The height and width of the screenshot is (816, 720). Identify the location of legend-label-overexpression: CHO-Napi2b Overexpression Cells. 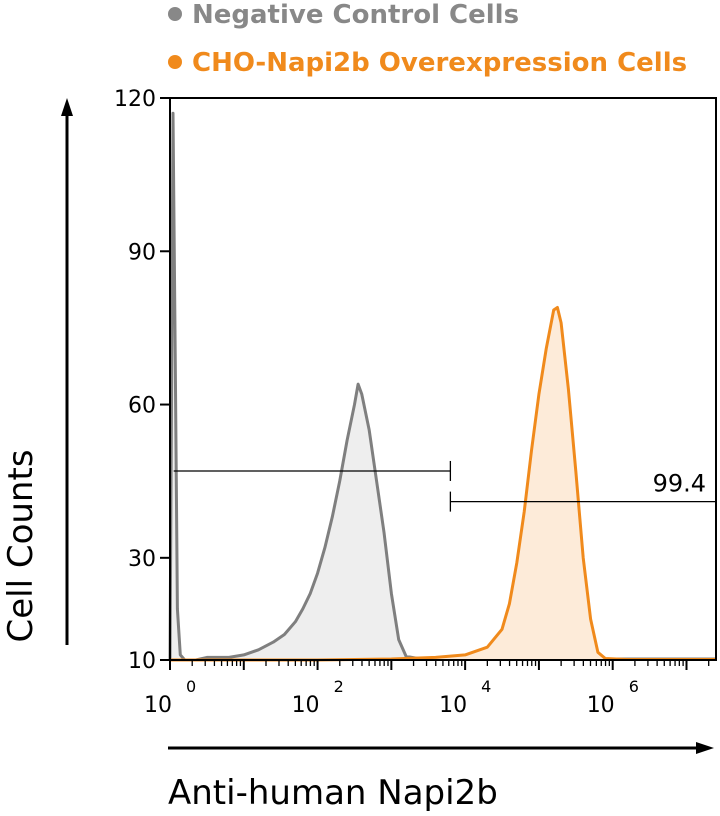
(440, 63).